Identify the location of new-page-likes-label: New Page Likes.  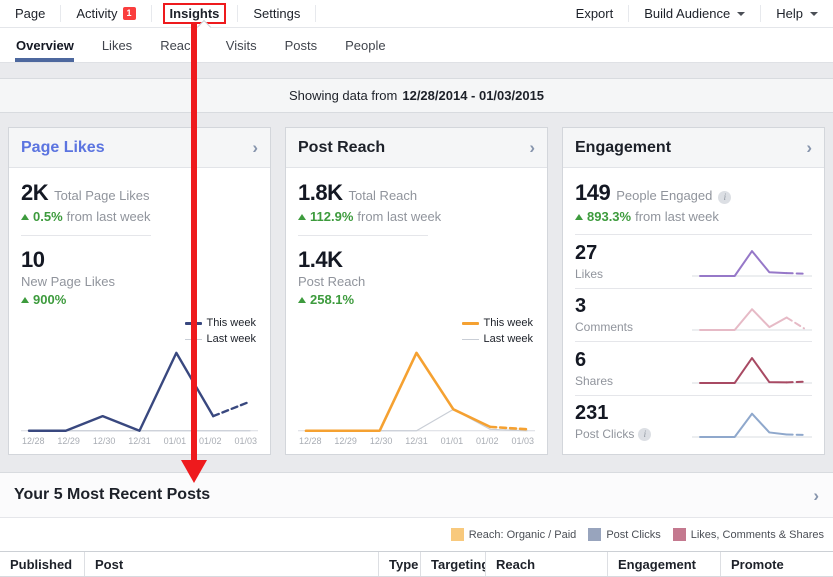
(139, 281).